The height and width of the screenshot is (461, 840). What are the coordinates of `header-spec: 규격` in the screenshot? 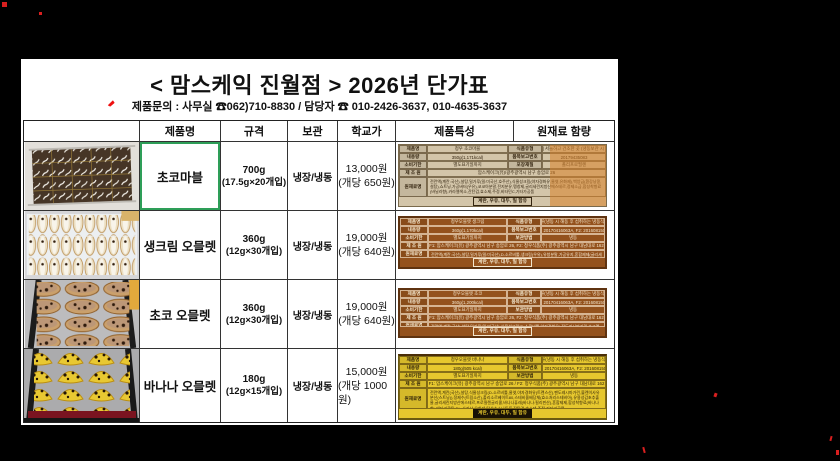 It's located at (254, 131).